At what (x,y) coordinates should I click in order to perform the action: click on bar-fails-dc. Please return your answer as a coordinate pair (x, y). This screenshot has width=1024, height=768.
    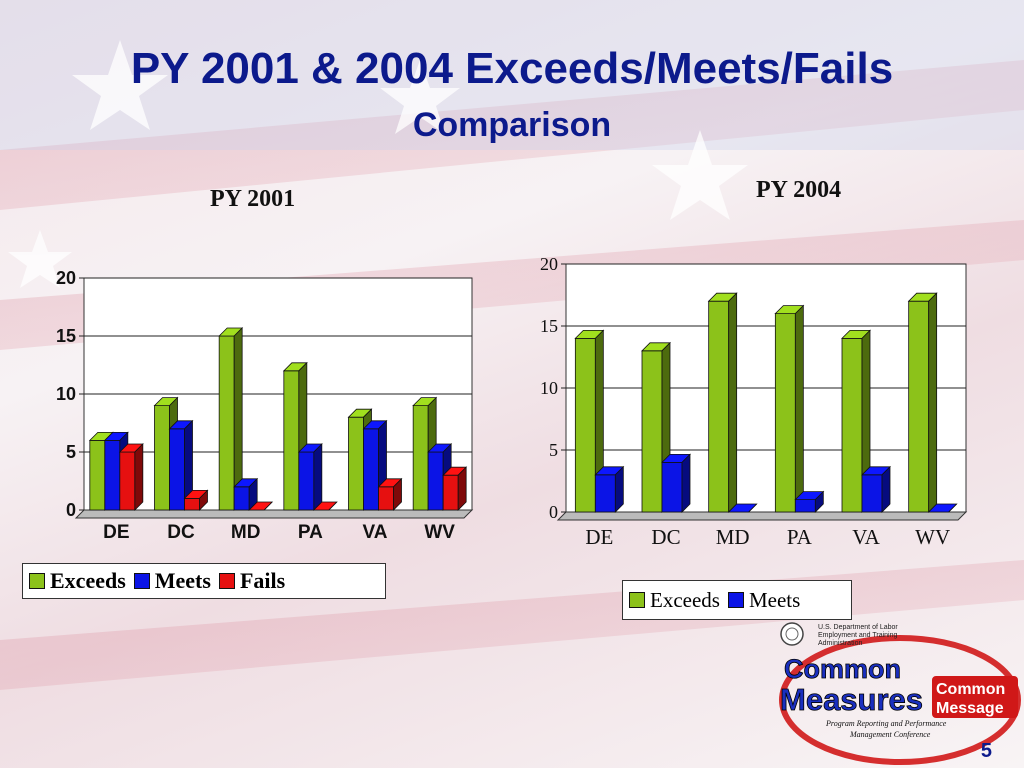
    Looking at the image, I should click on (196, 500).